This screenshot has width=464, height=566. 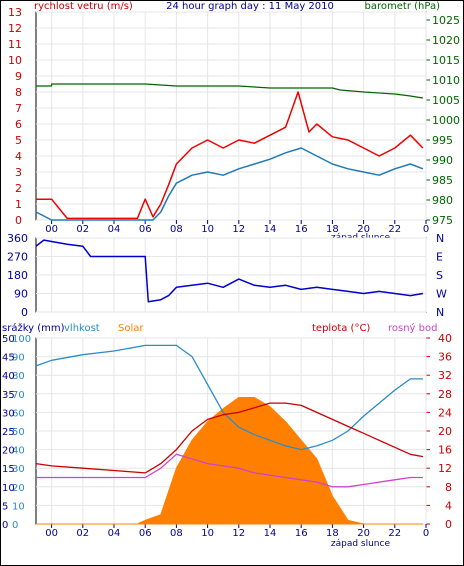 I want to click on wind-speed-tick-label: 5, so click(x=18, y=140).